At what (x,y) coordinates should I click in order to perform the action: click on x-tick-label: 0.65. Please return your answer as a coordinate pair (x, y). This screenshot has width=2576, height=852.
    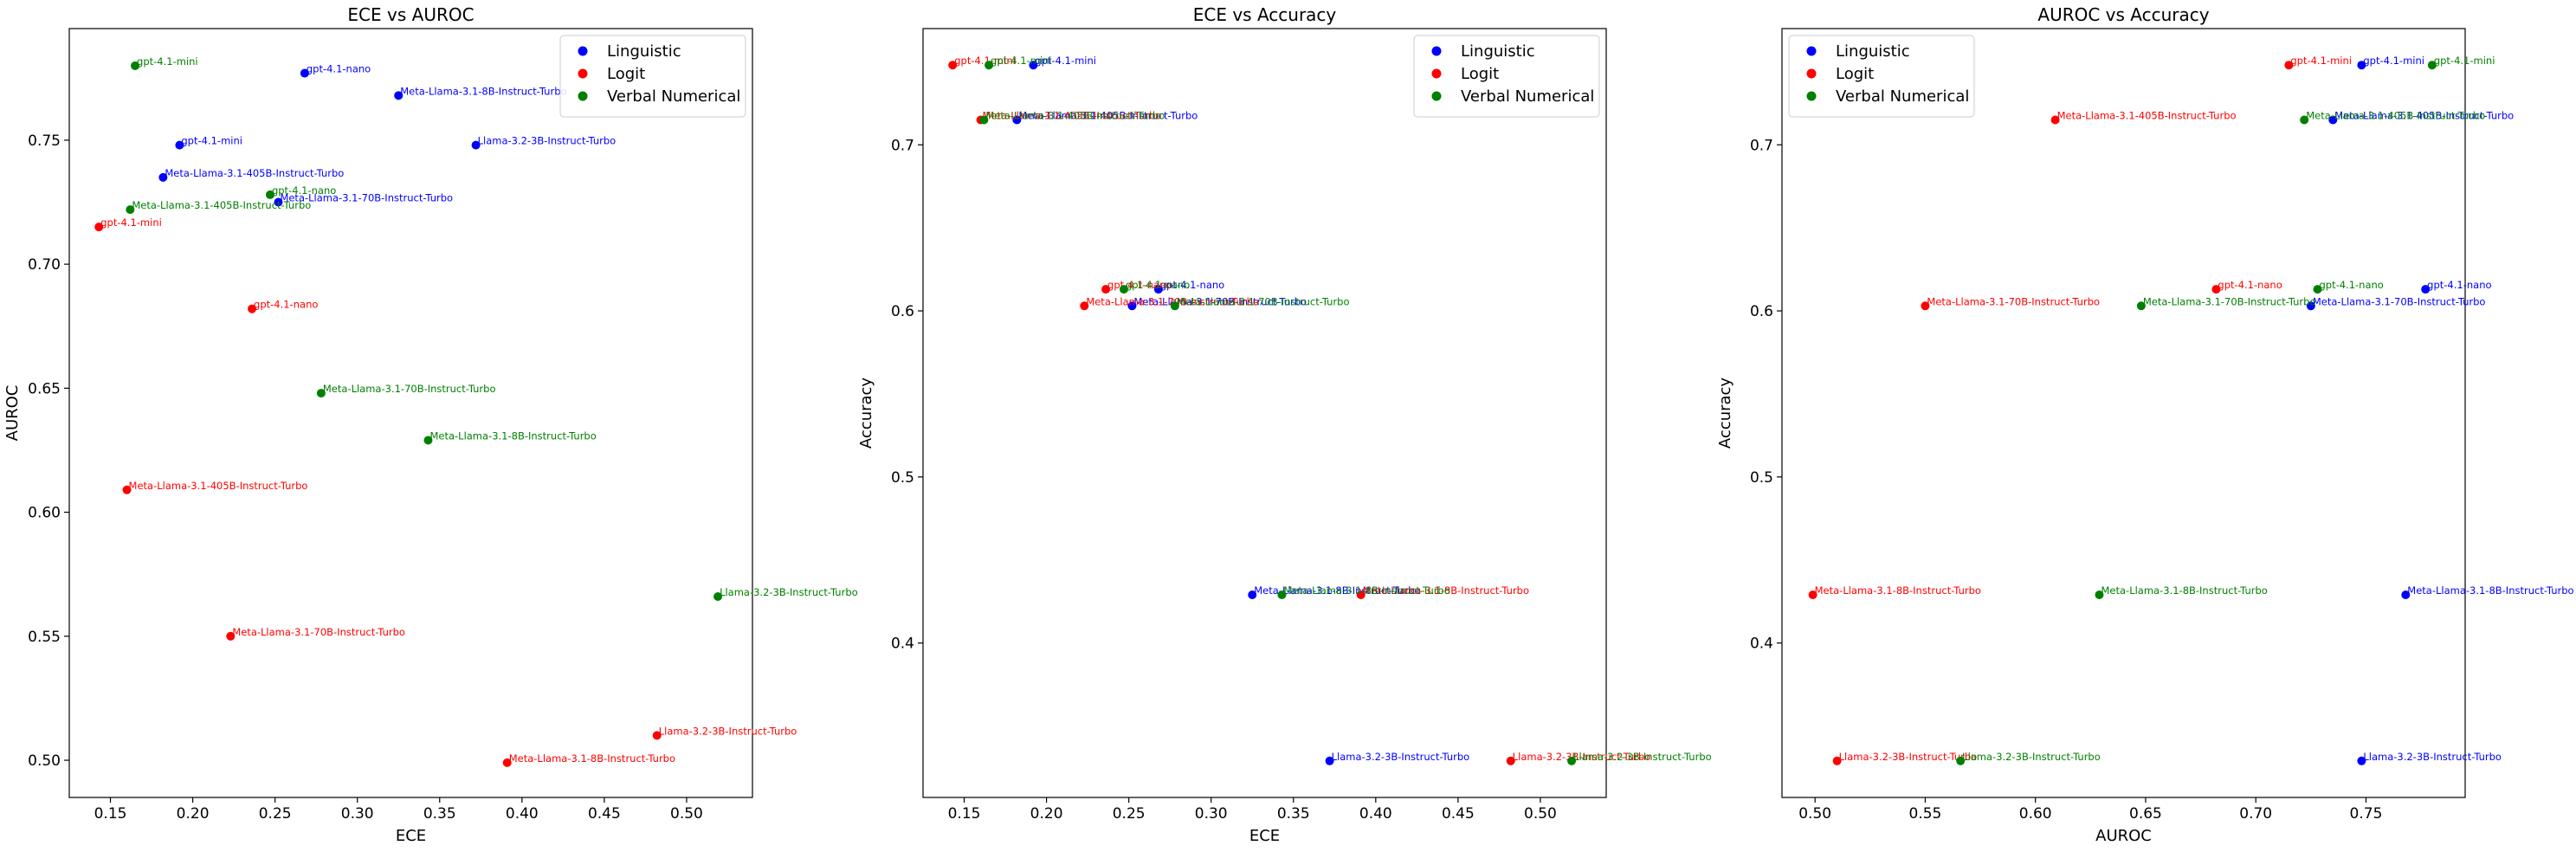
    Looking at the image, I should click on (2145, 814).